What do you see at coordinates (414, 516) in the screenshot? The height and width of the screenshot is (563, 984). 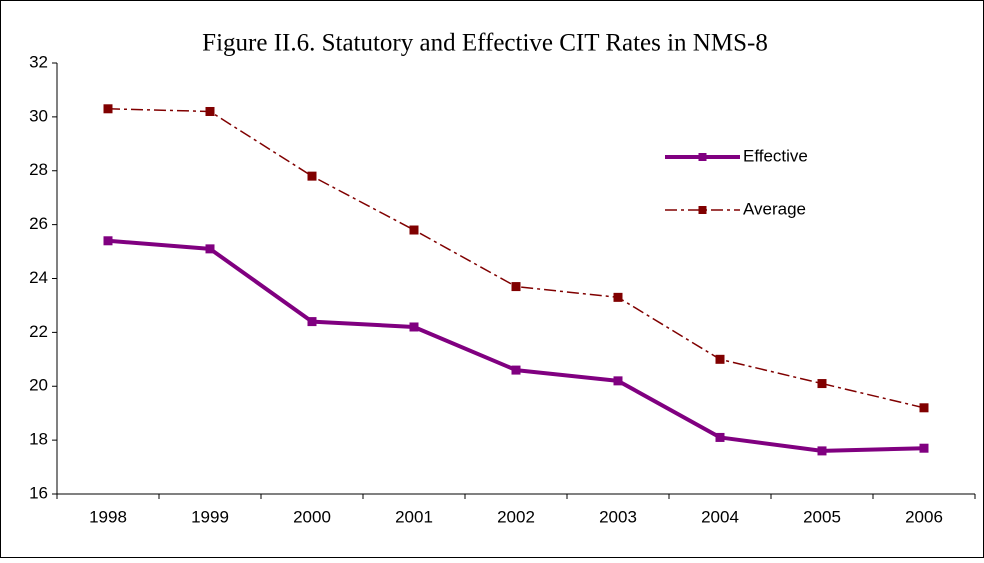 I see `x-tick-label: 2001` at bounding box center [414, 516].